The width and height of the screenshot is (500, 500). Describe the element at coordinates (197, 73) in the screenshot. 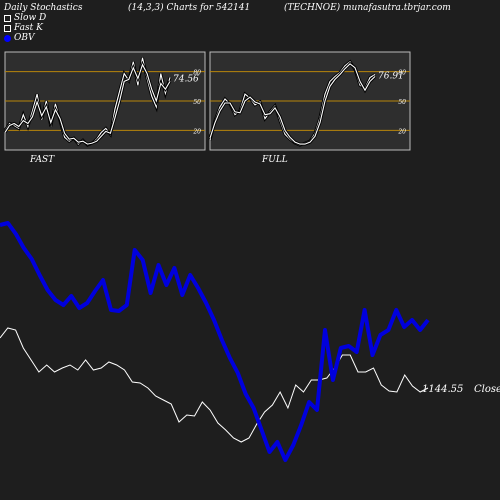

I see `fast-tick-label: 80` at that location.